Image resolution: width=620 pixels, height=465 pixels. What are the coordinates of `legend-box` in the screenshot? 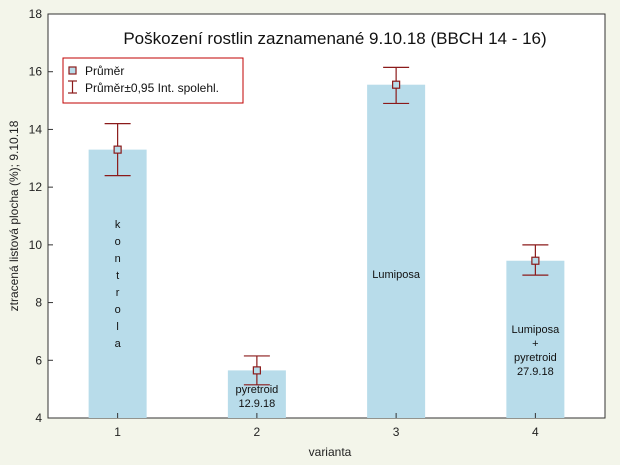 It's located at (153, 80).